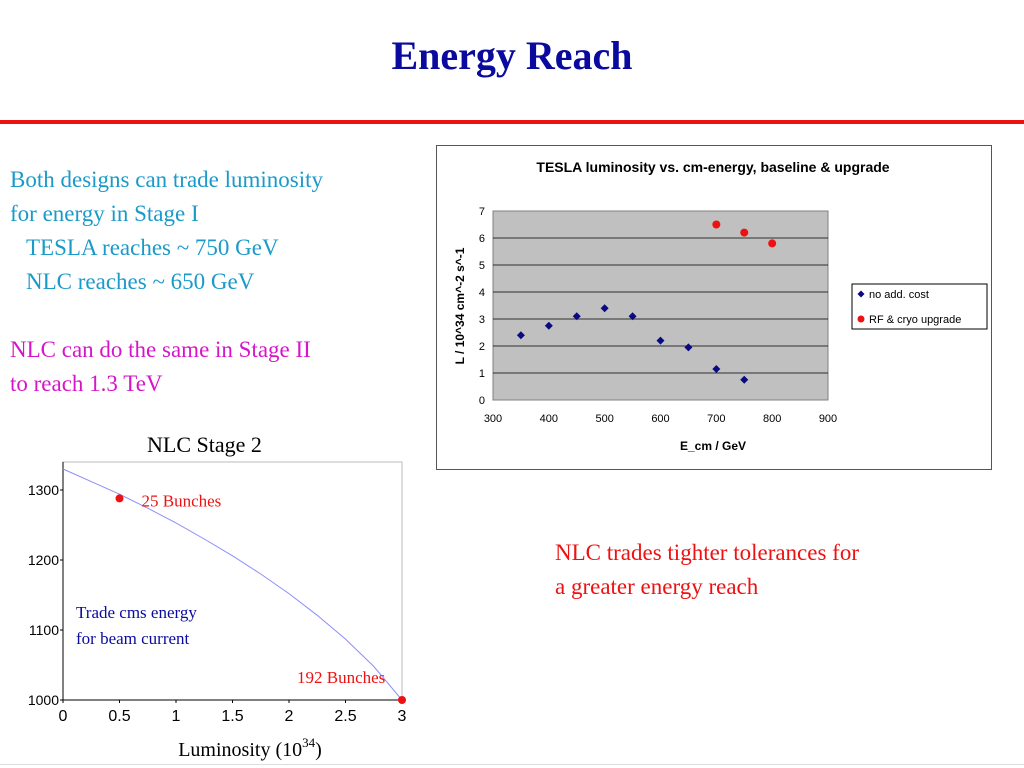  I want to click on nlc-curve, so click(232, 584).